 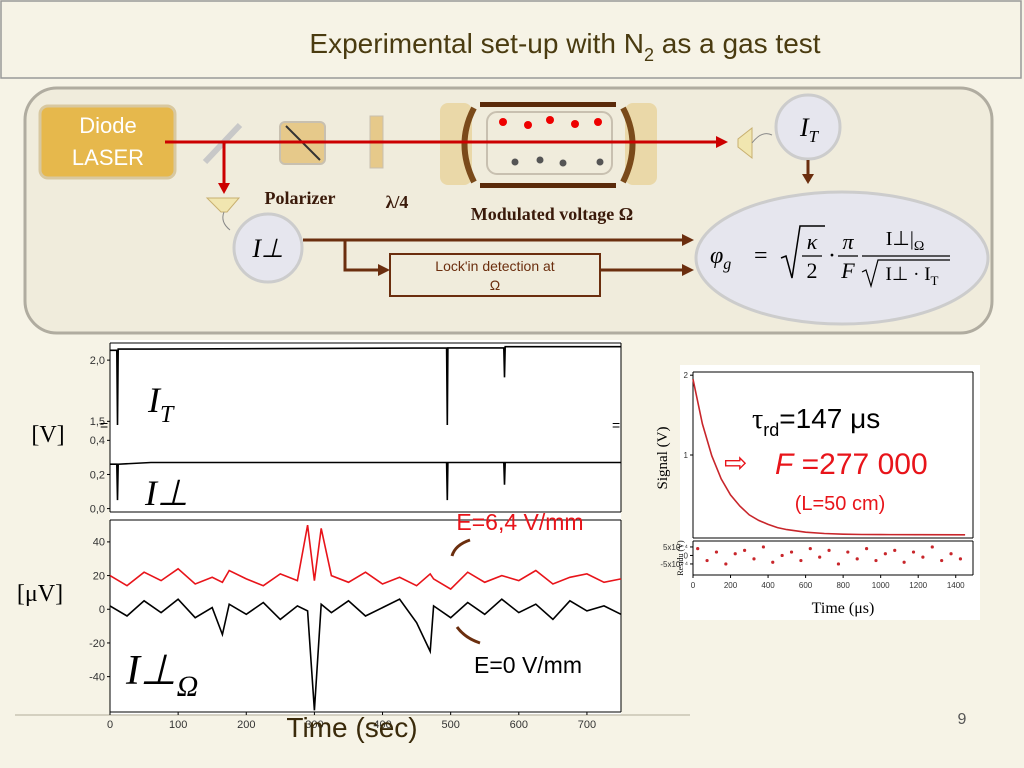 What do you see at coordinates (809, 129) in the screenshot?
I see `it-node-label: IT` at bounding box center [809, 129].